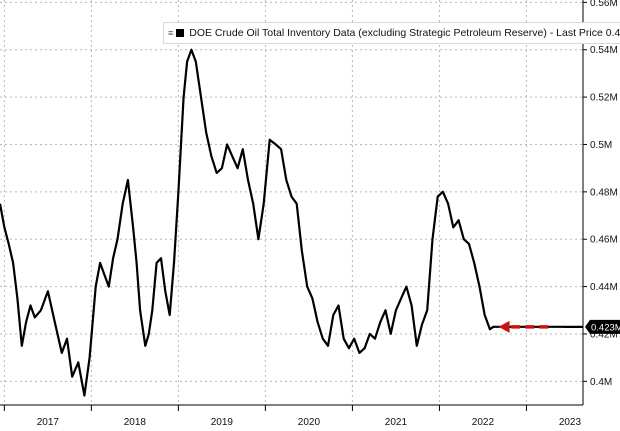 This screenshot has width=620, height=431. What do you see at coordinates (309, 422) in the screenshot?
I see `x-tick-label: 2020` at bounding box center [309, 422].